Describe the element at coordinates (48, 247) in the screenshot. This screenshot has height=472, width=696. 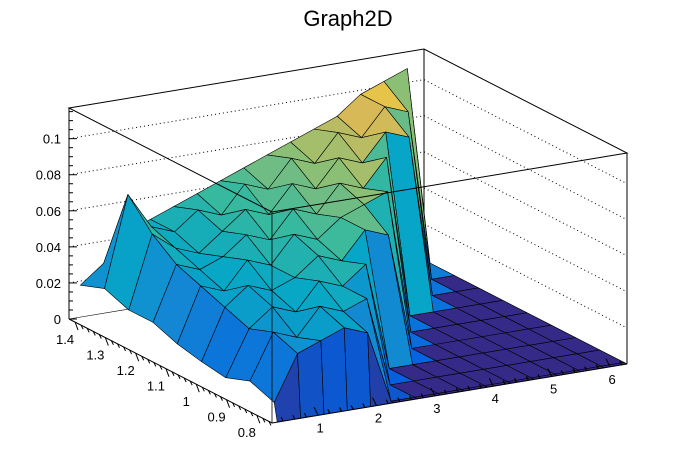
I see `z-tick-label: 0.04` at that location.